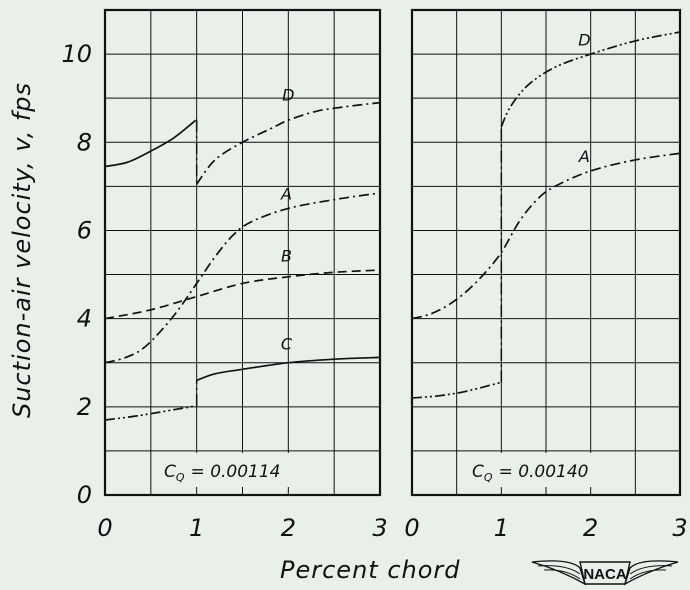  Describe the element at coordinates (286, 255) in the screenshot. I see `curve-label-b: B` at that location.